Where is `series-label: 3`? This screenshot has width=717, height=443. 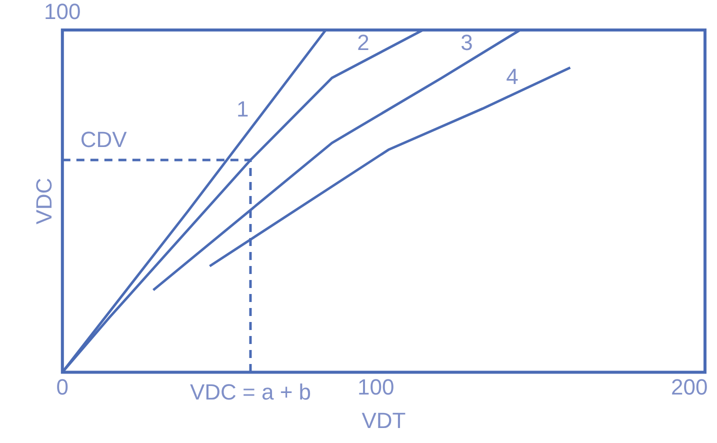
series-label: 3 is located at coordinates (466, 43).